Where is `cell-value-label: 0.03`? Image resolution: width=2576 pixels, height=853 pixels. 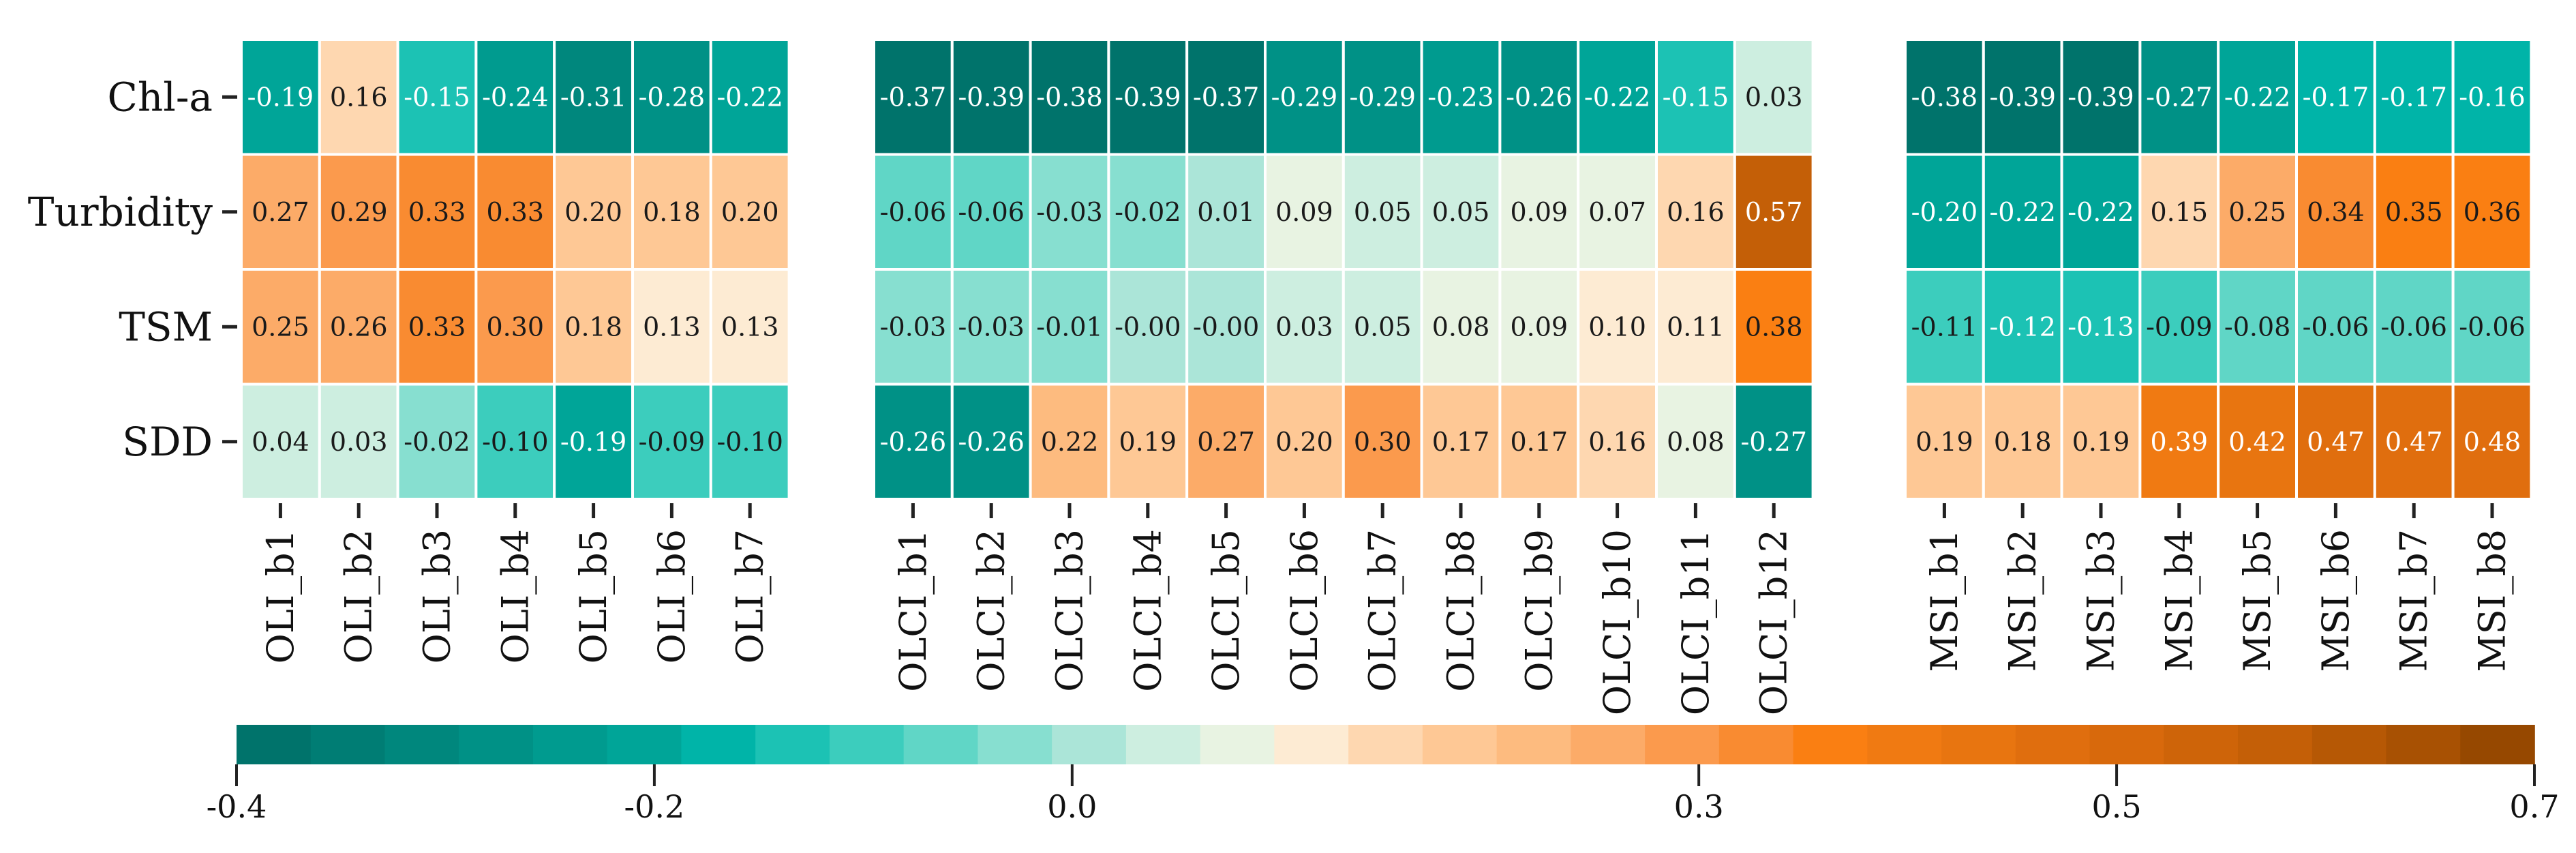 cell-value-label: 0.03 is located at coordinates (359, 442).